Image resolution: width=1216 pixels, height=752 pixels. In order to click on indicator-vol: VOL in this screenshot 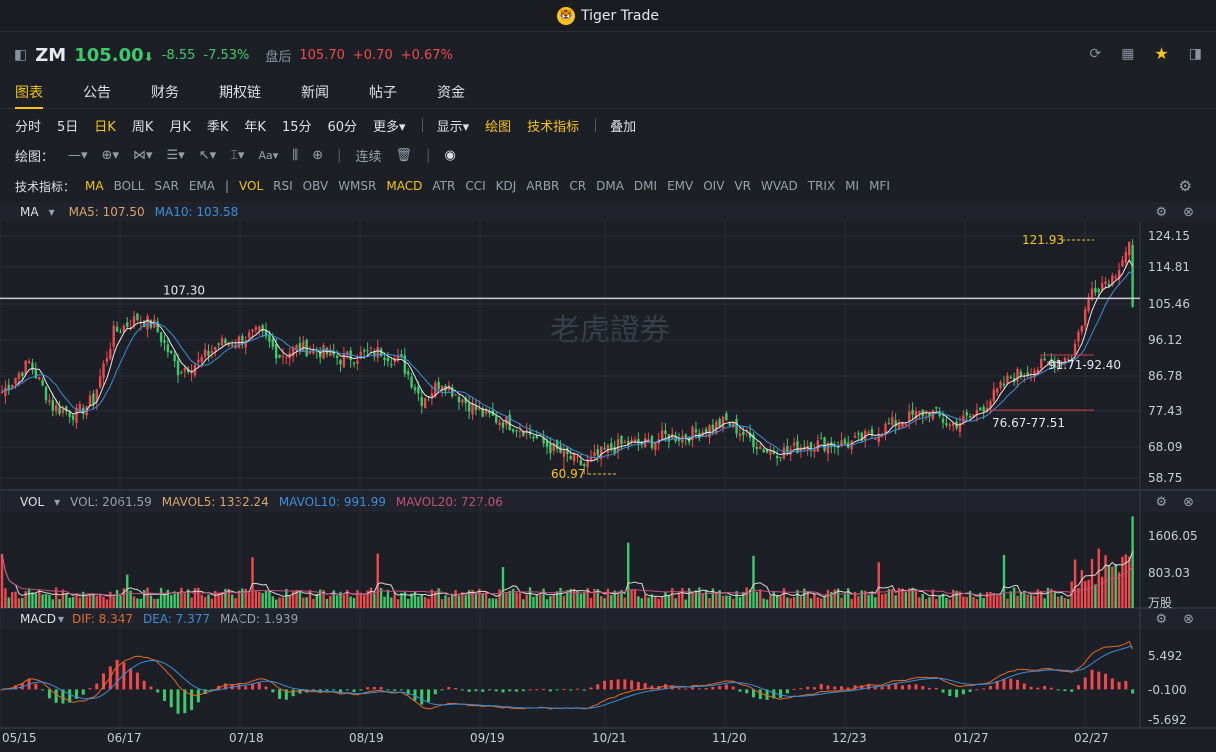, I will do `click(251, 186)`.